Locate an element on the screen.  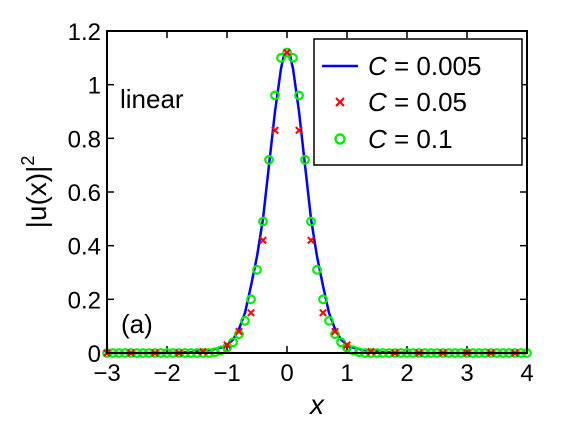
x-tick-label: −3 is located at coordinates (106, 373).